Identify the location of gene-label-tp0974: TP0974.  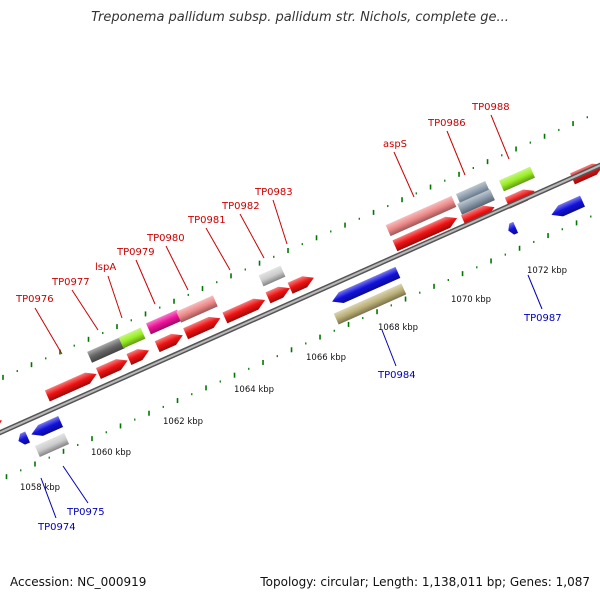
(56, 527).